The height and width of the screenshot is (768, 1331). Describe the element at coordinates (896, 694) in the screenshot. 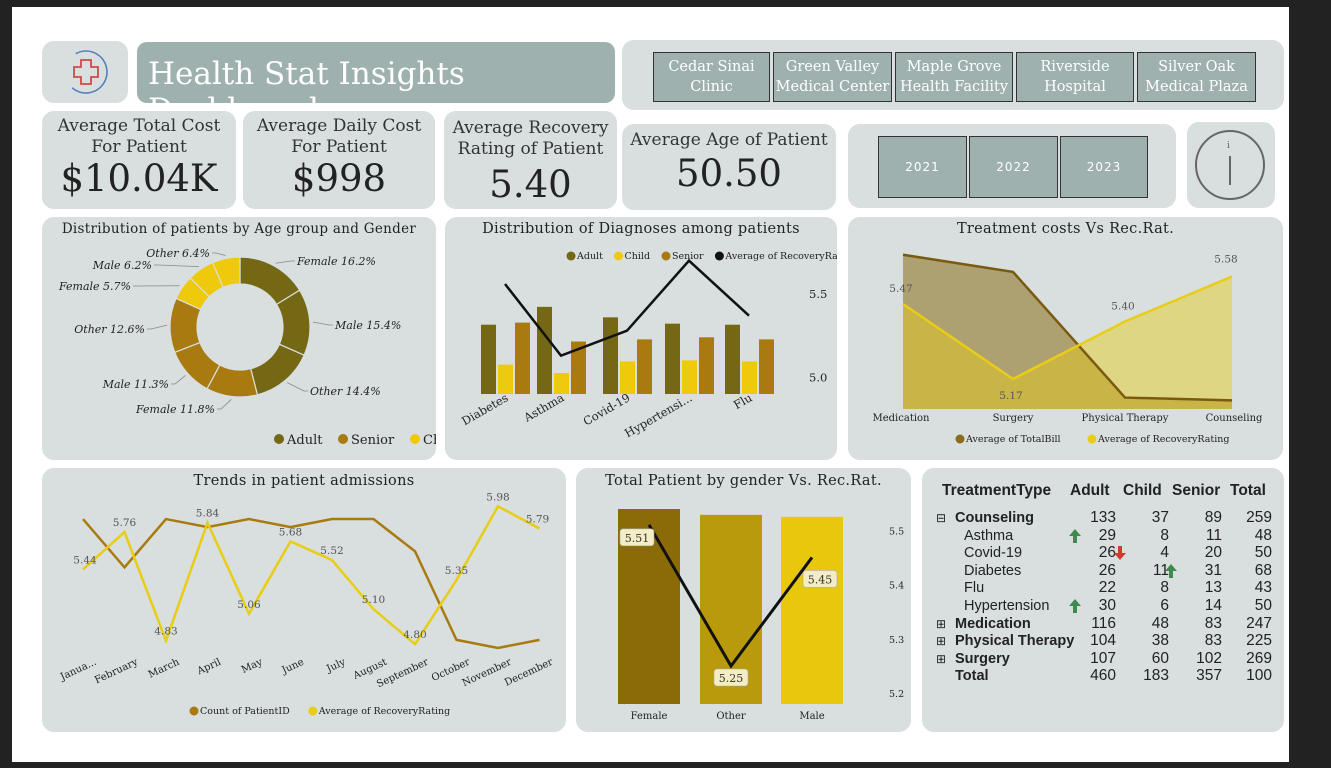

I see `y2-tick-label: 5.2` at that location.